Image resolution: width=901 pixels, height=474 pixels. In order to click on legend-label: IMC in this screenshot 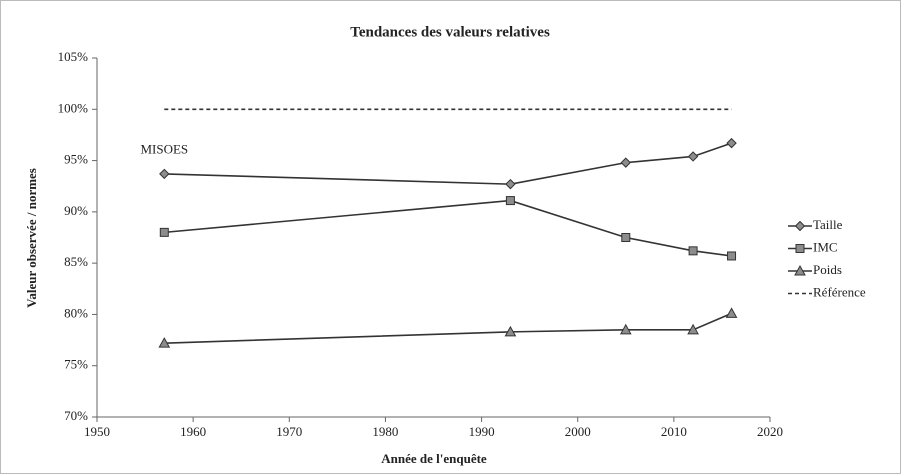, I will do `click(825, 246)`.